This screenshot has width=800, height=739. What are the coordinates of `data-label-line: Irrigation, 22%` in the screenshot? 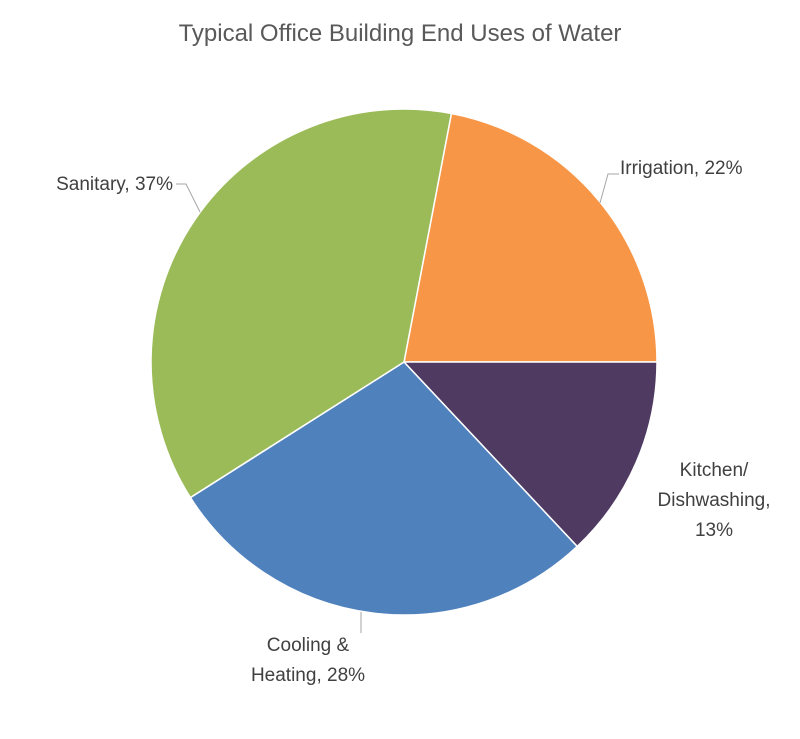 It's located at (681, 168).